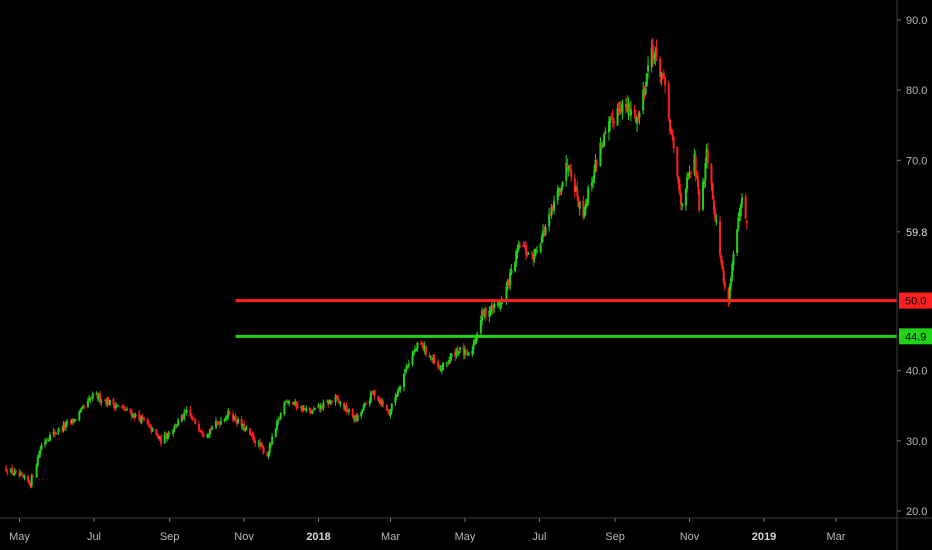  I want to click on y-tick-label: 90.0, so click(916, 21).